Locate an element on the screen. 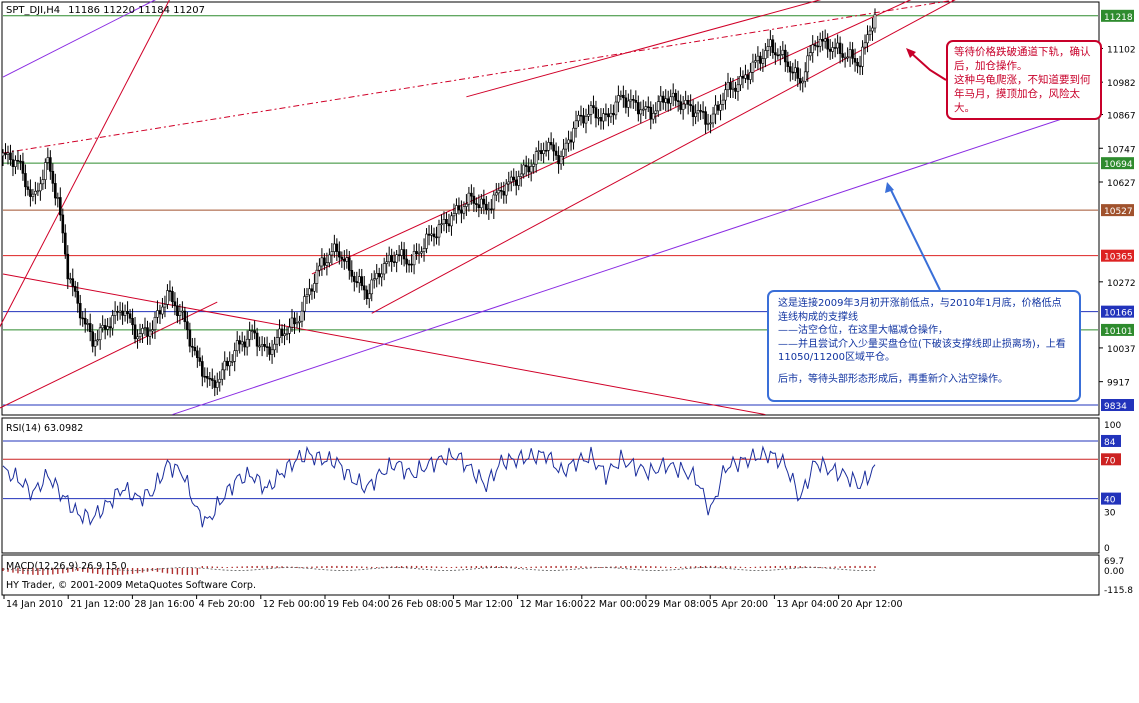 This screenshot has width=1139, height=703. channel-red-mid is located at coordinates (644, 49).